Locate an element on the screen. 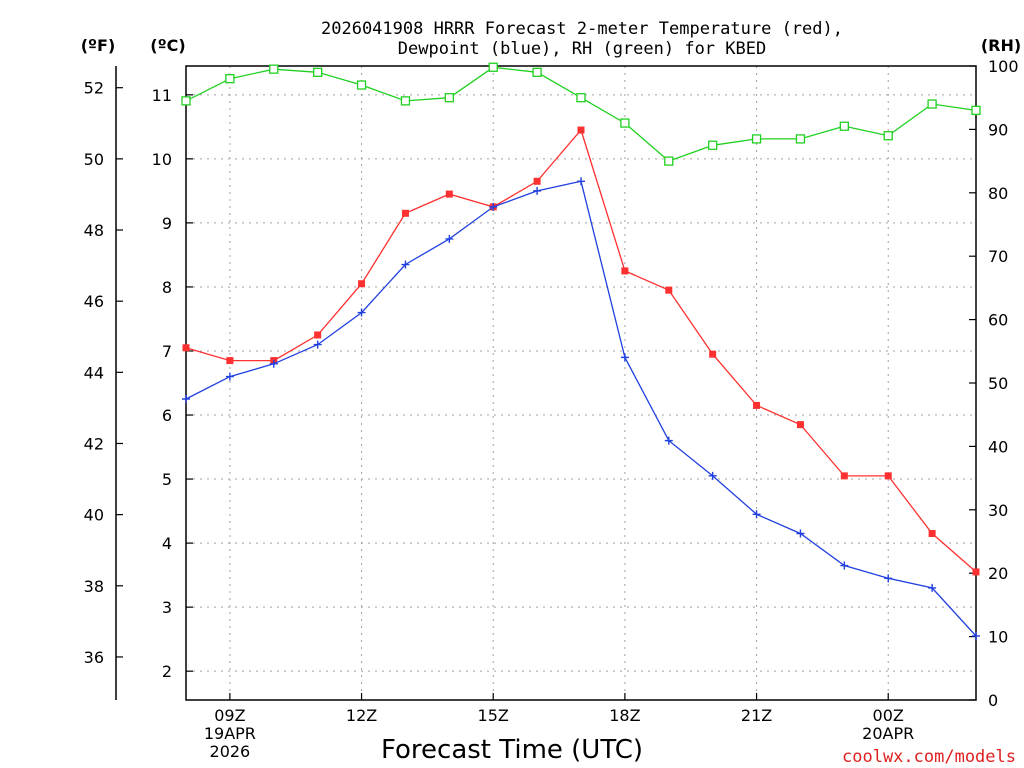 The image size is (1024, 768). fahrenheit-tick-label: 44 is located at coordinates (94, 372).